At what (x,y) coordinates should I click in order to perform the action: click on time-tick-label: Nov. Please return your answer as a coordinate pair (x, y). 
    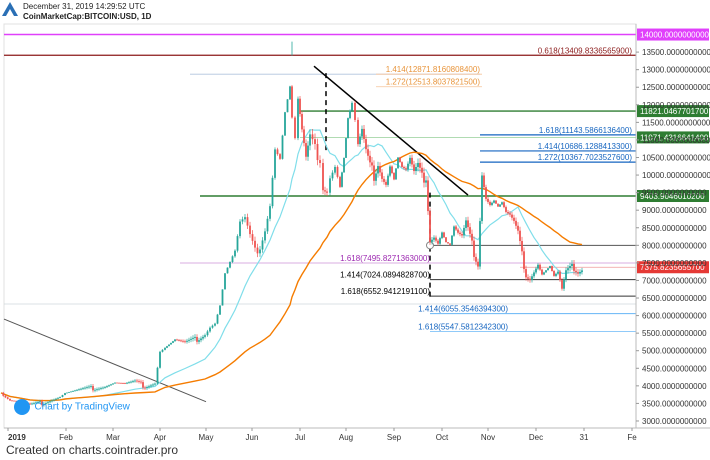
    Looking at the image, I should click on (488, 437).